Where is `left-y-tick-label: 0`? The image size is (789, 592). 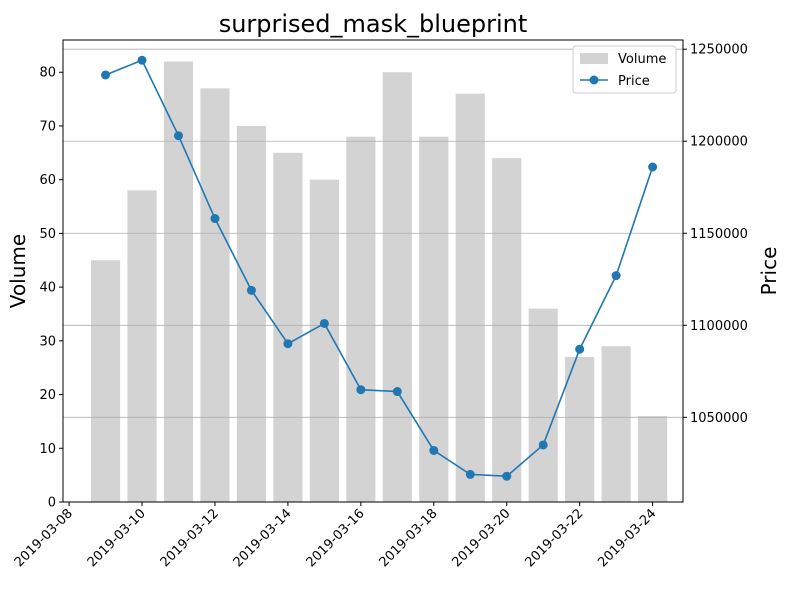 left-y-tick-label: 0 is located at coordinates (52, 503).